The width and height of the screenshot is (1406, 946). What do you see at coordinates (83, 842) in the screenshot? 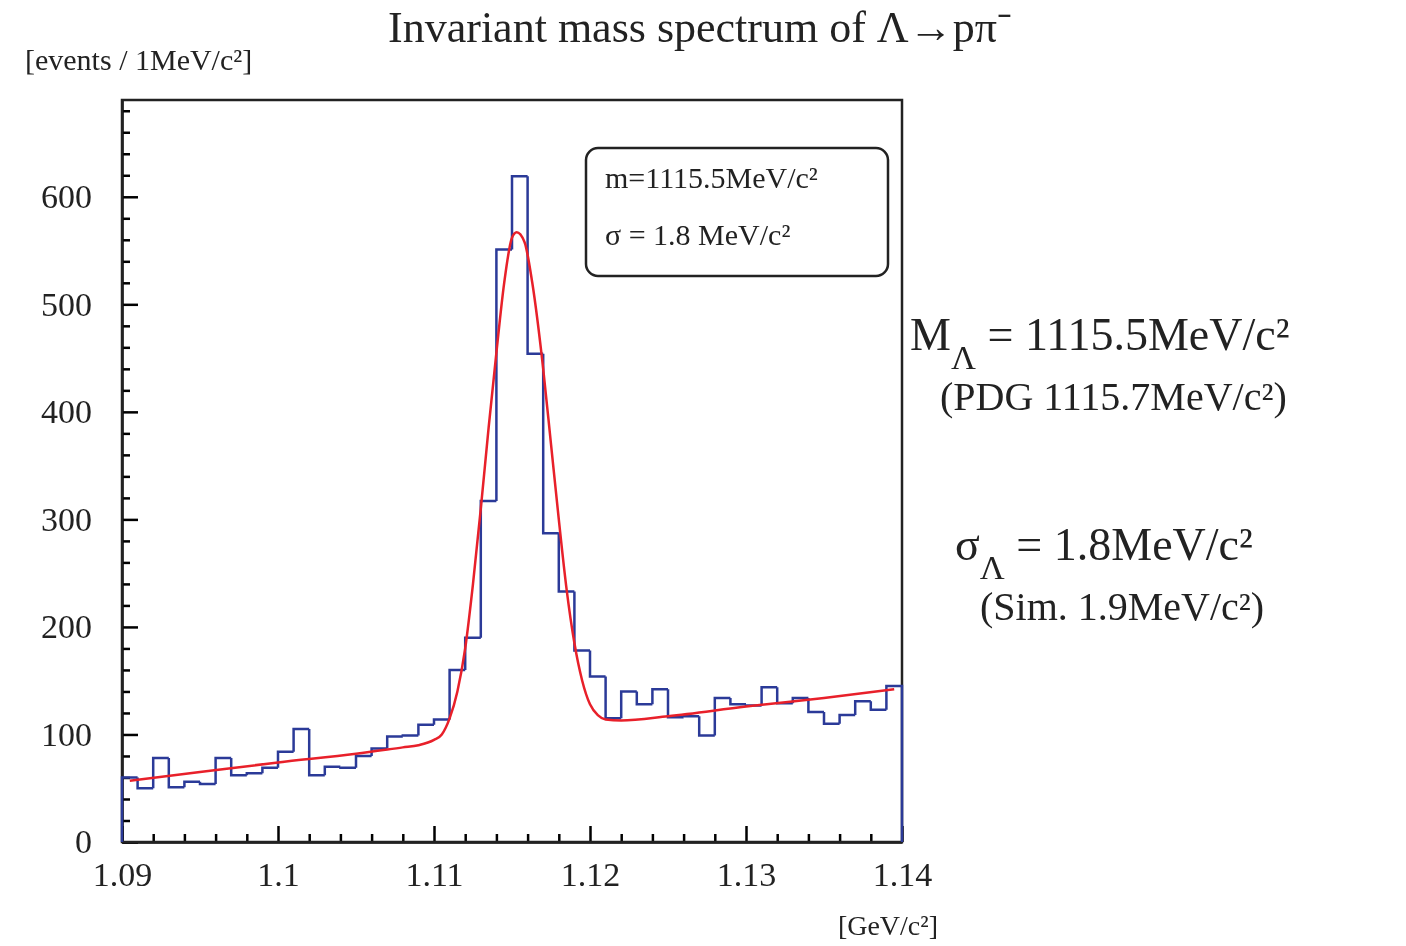
I see `y-tick-label: 0` at bounding box center [83, 842].